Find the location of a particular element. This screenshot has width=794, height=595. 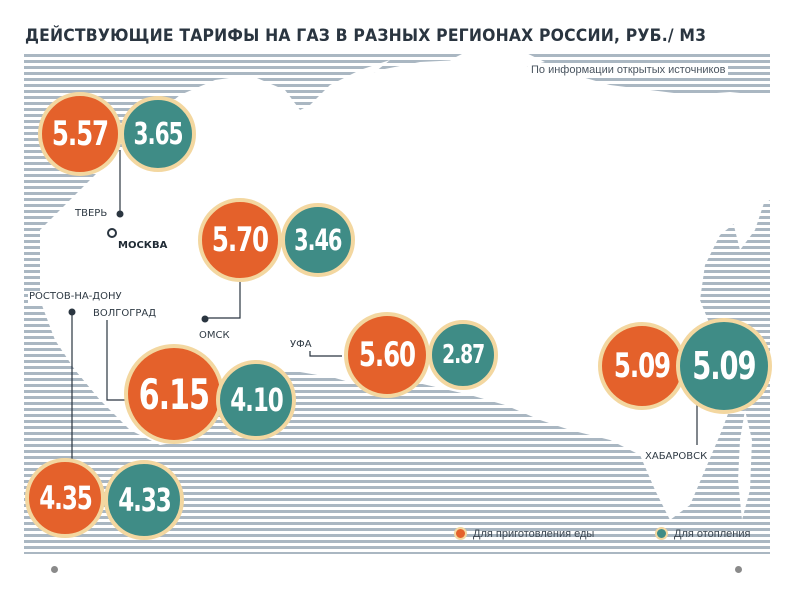

legend-cooking: Для приготовления еды is located at coordinates (524, 533).